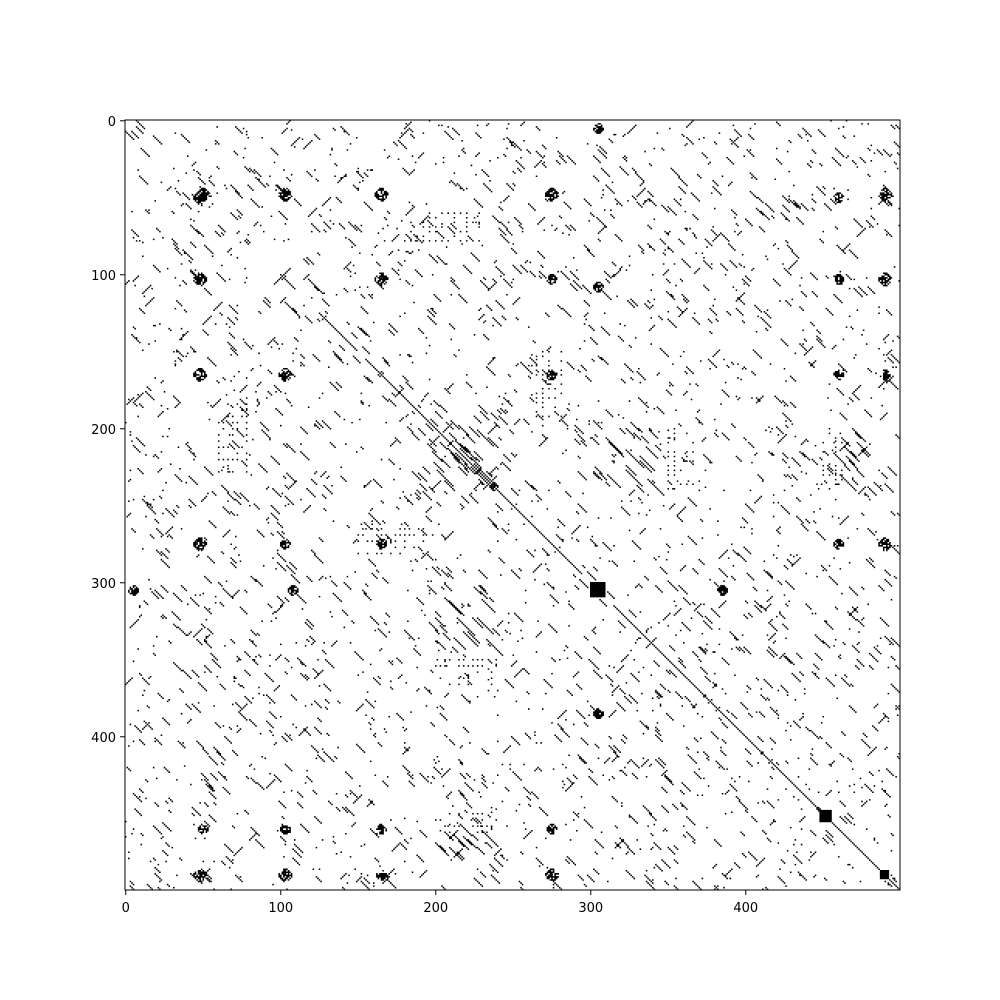 This screenshot has width=1000, height=1000. I want to click on x-tick-label: 0, so click(126, 908).